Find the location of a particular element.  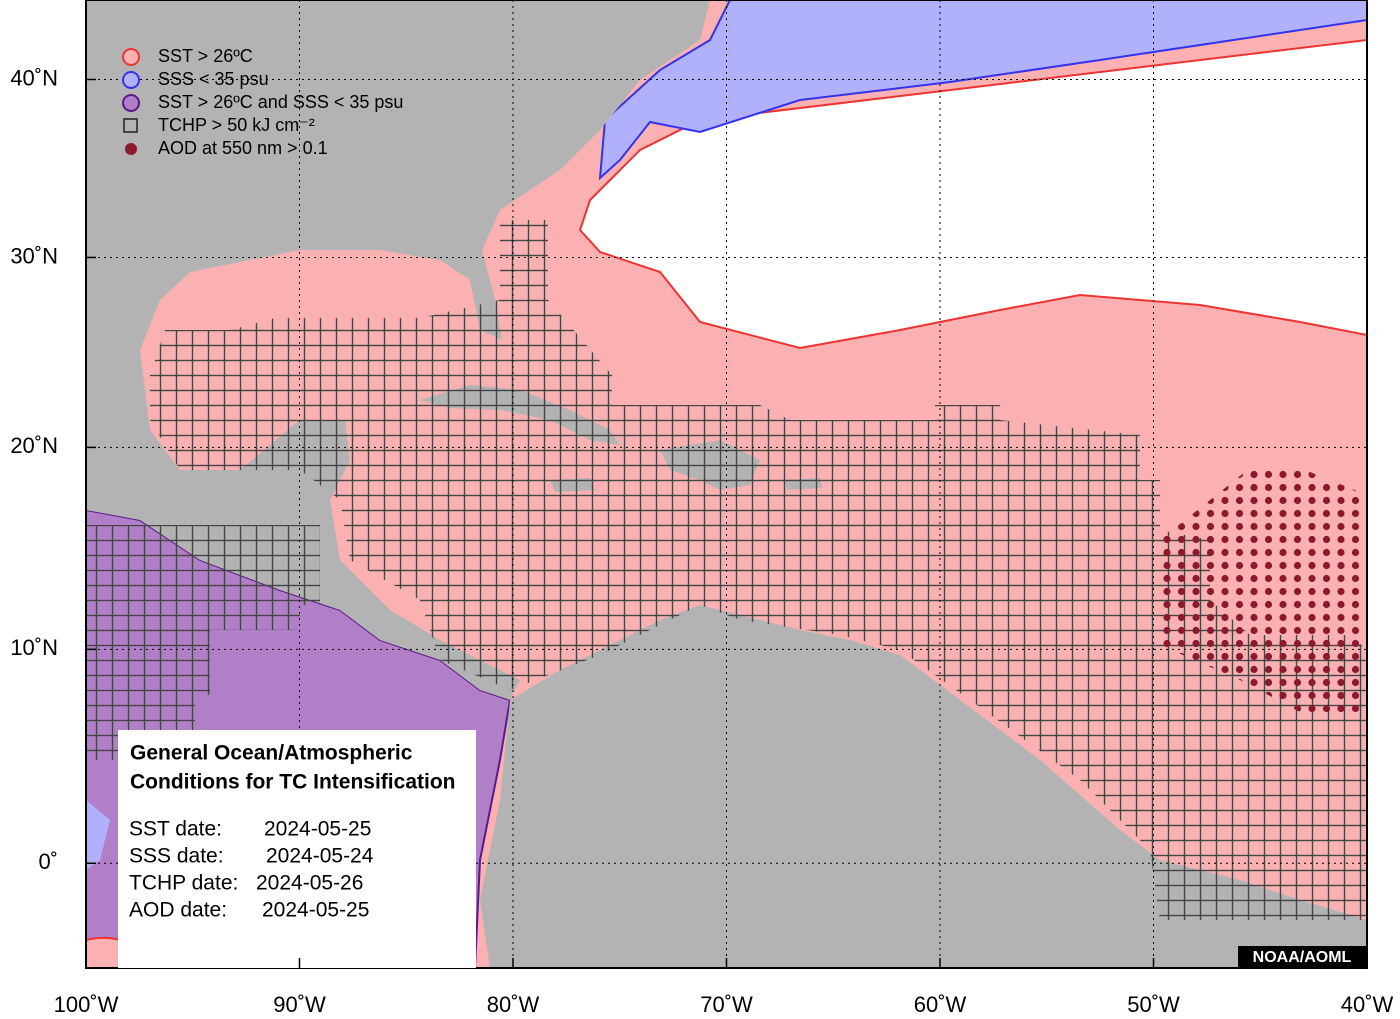

legend-text: SST > 26ºC and SSS < 35 psu is located at coordinates (280, 102).